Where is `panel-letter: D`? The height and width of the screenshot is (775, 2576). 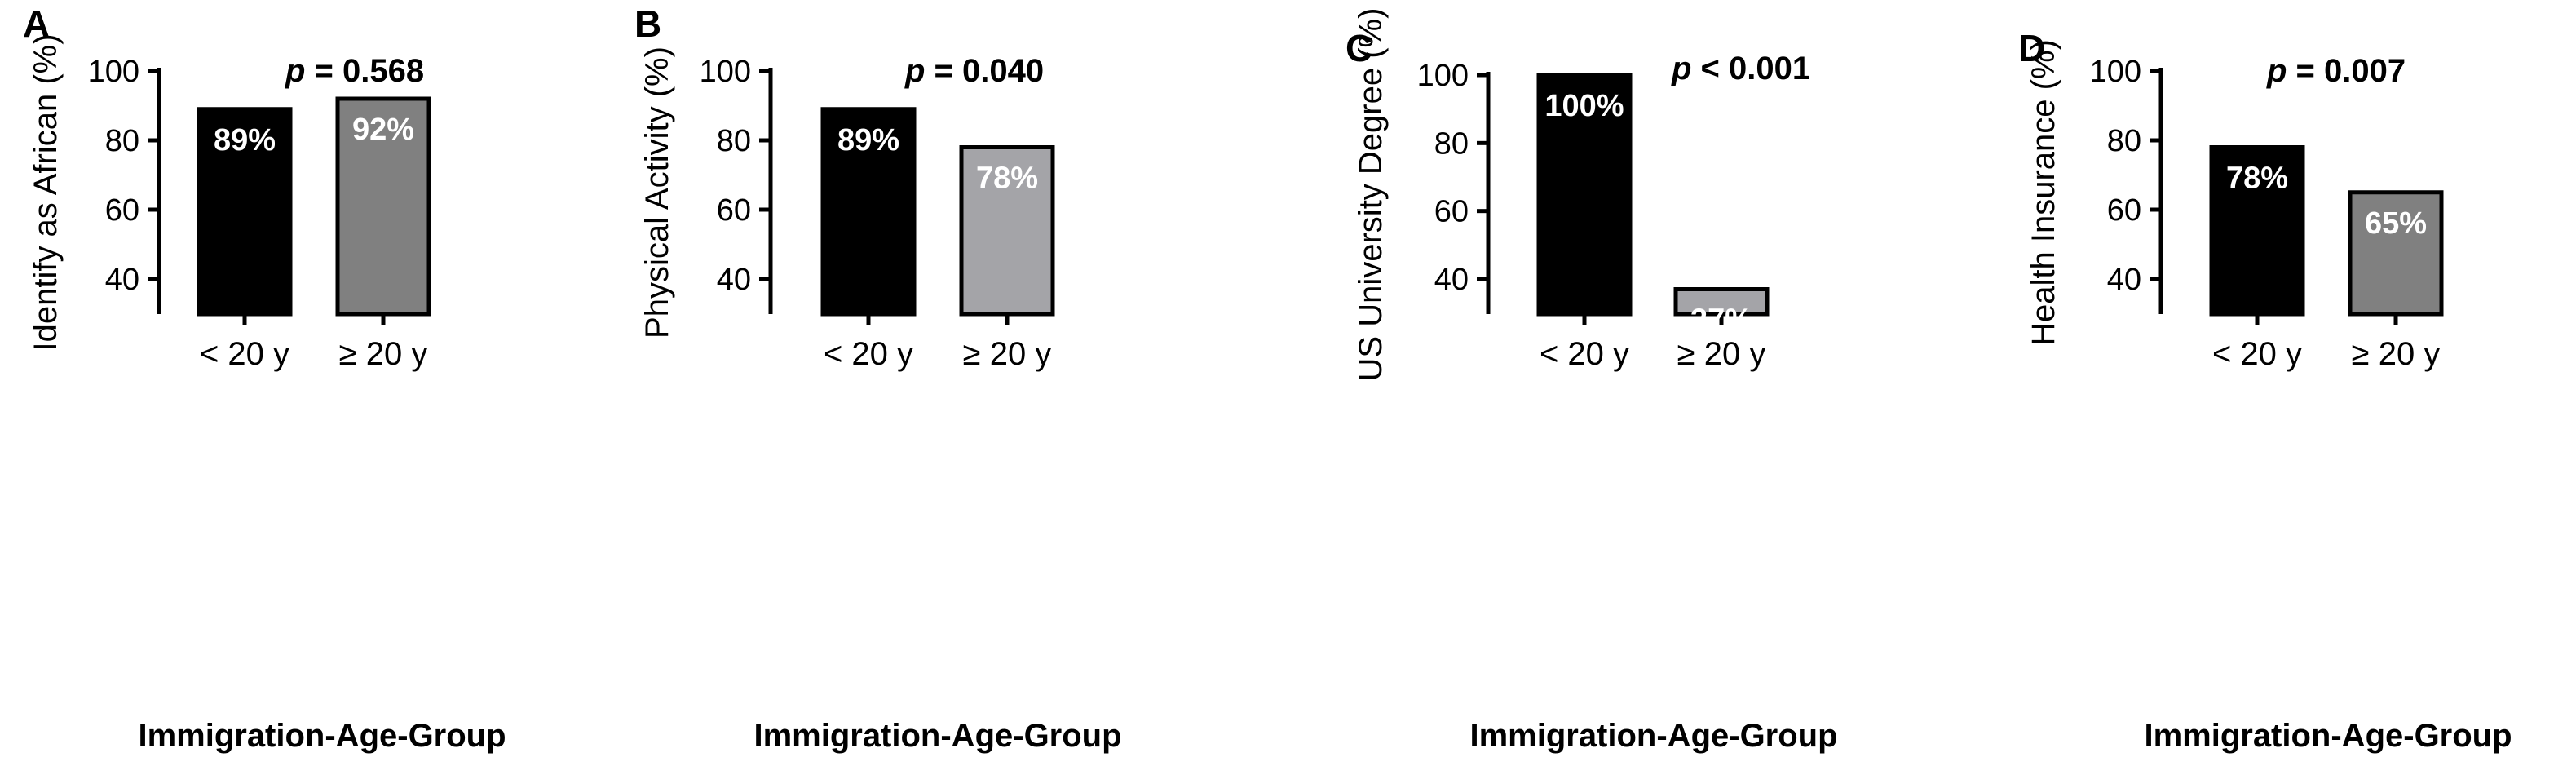 panel-letter: D is located at coordinates (2031, 48).